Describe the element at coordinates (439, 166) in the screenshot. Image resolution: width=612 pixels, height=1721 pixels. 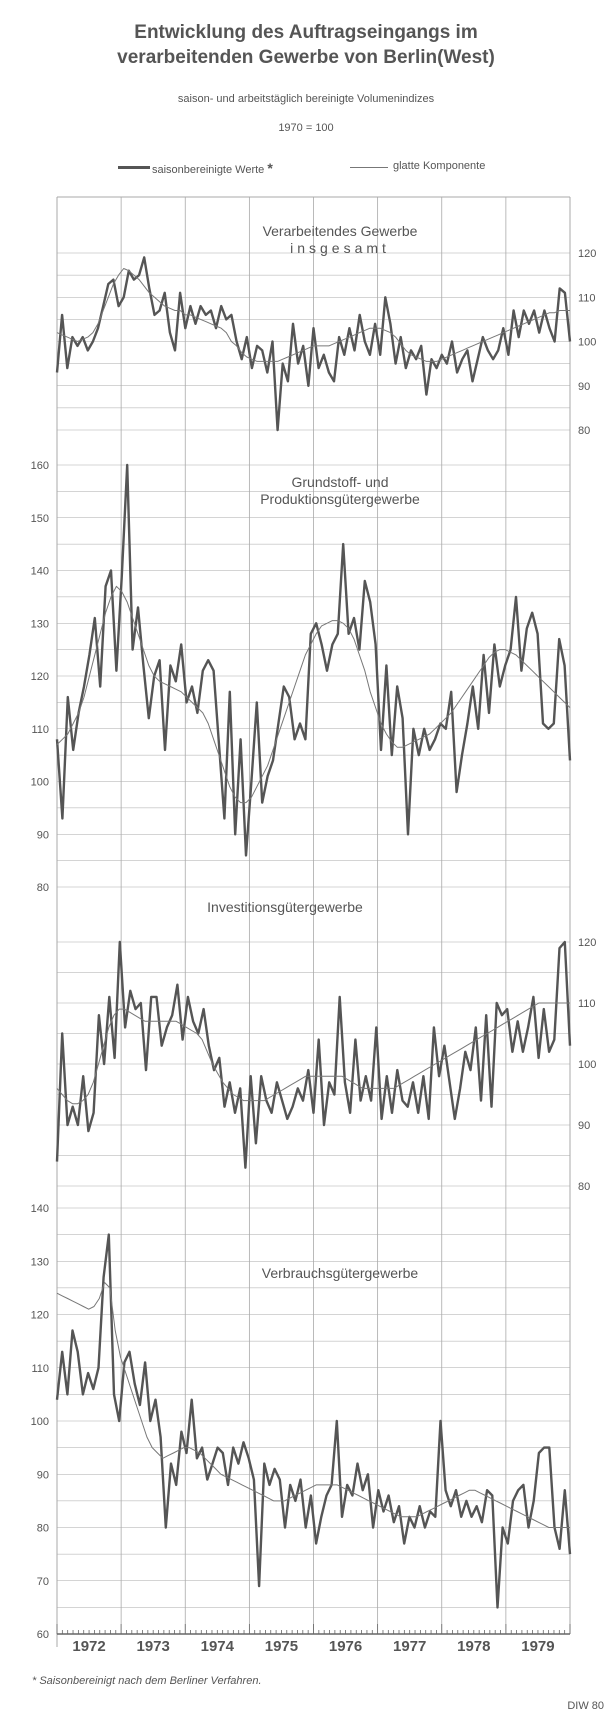
I see `legend-label-thin: glatte Komponente` at that location.